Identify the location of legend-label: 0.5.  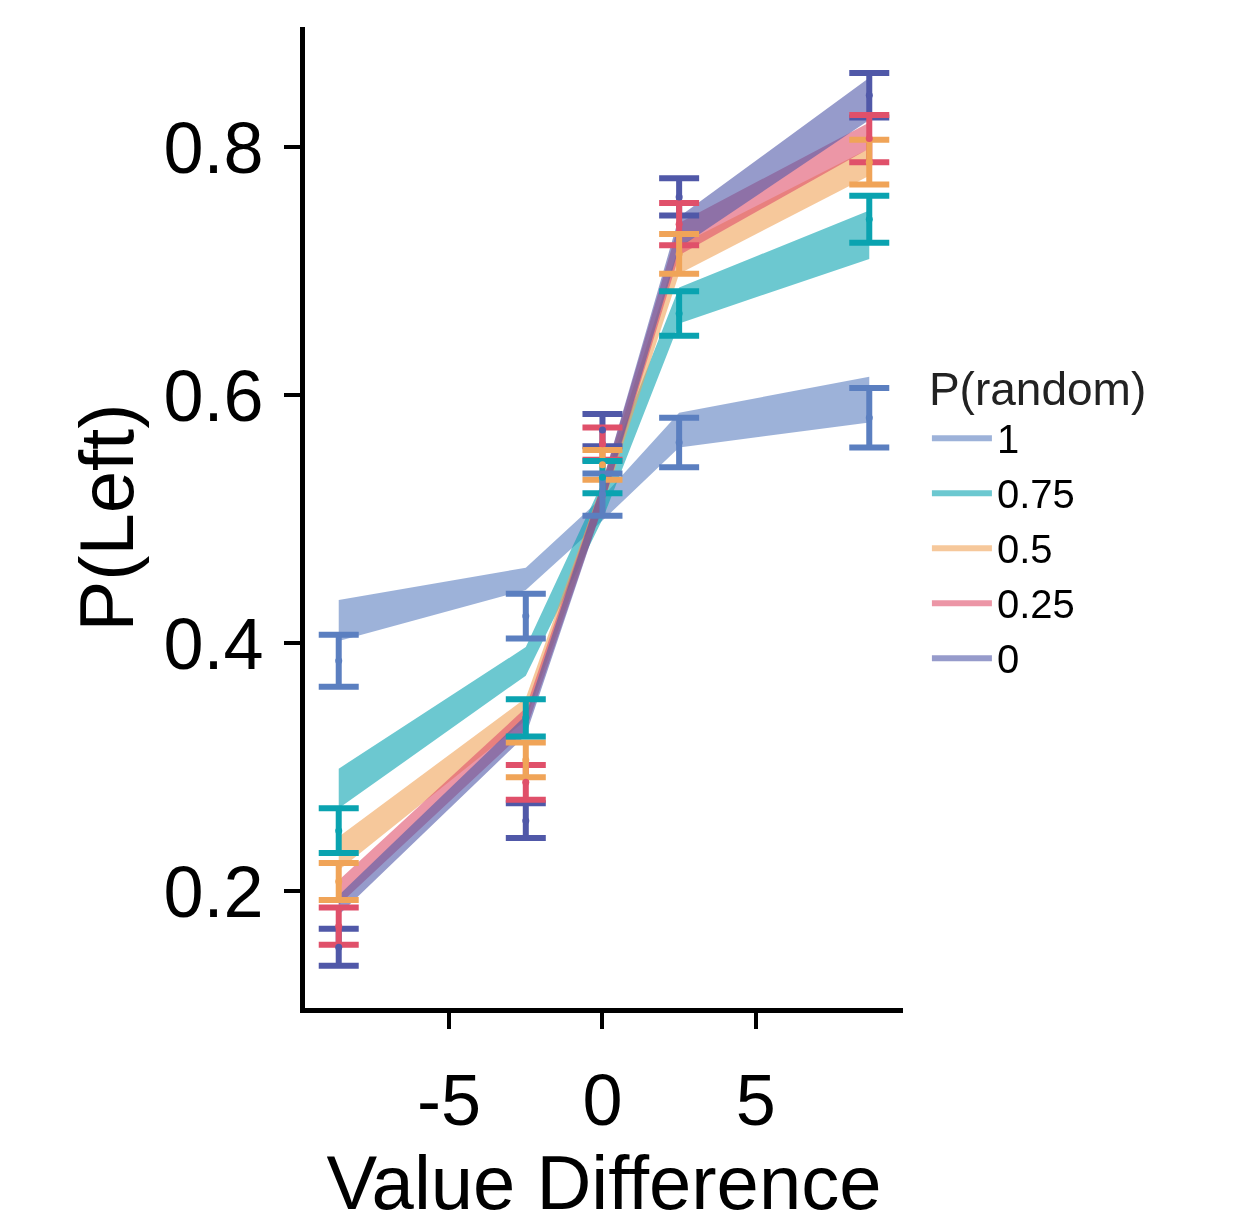
(1024, 548).